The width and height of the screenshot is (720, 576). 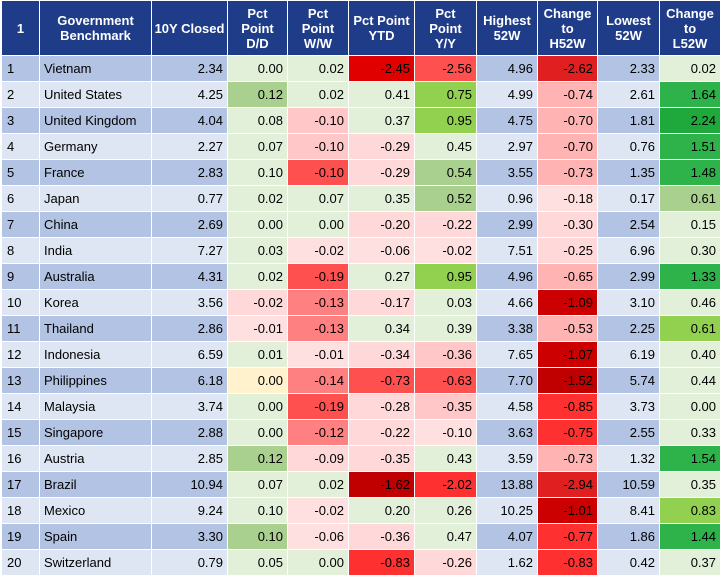 What do you see at coordinates (95, 224) in the screenshot?
I see `benchmark-name: China` at bounding box center [95, 224].